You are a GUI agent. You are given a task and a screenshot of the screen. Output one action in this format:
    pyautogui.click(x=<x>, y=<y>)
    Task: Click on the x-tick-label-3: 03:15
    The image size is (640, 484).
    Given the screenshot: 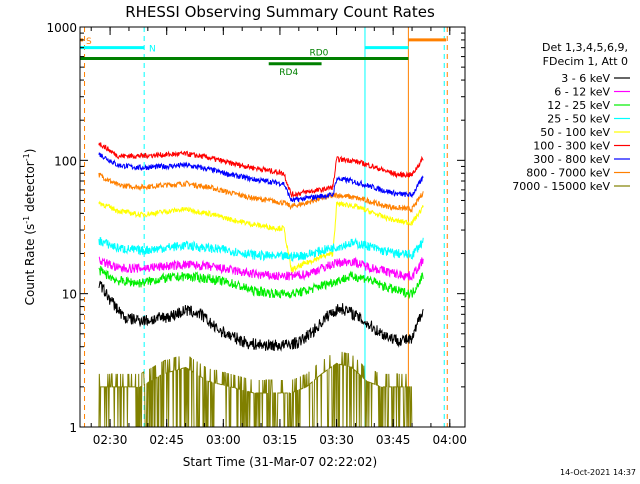 What is the action you would take?
    pyautogui.click(x=280, y=440)
    